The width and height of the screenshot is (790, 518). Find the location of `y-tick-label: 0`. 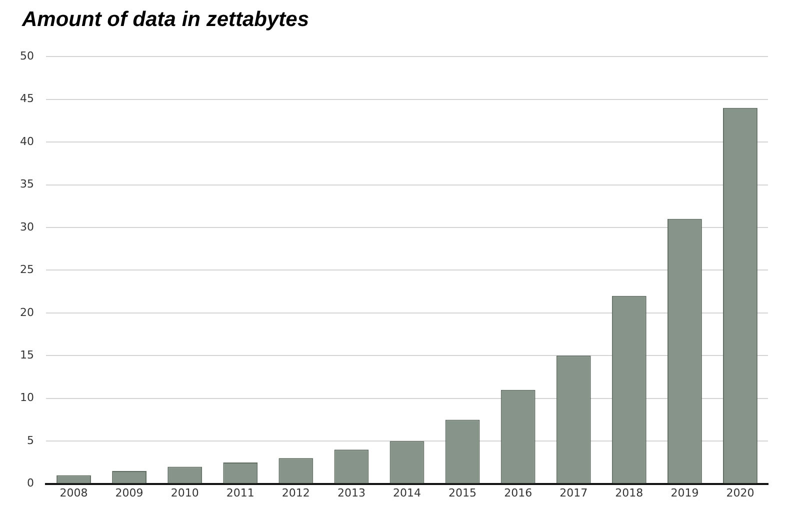

y-tick-label: 0 is located at coordinates (30, 483).